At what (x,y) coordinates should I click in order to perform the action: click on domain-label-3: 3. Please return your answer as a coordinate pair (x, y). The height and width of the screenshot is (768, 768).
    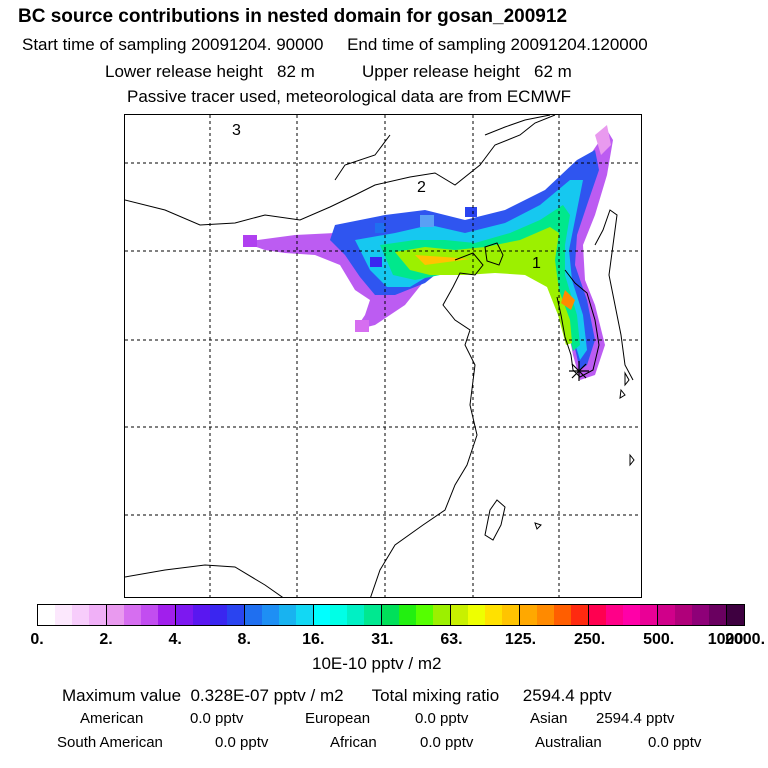
    Looking at the image, I should click on (236, 130).